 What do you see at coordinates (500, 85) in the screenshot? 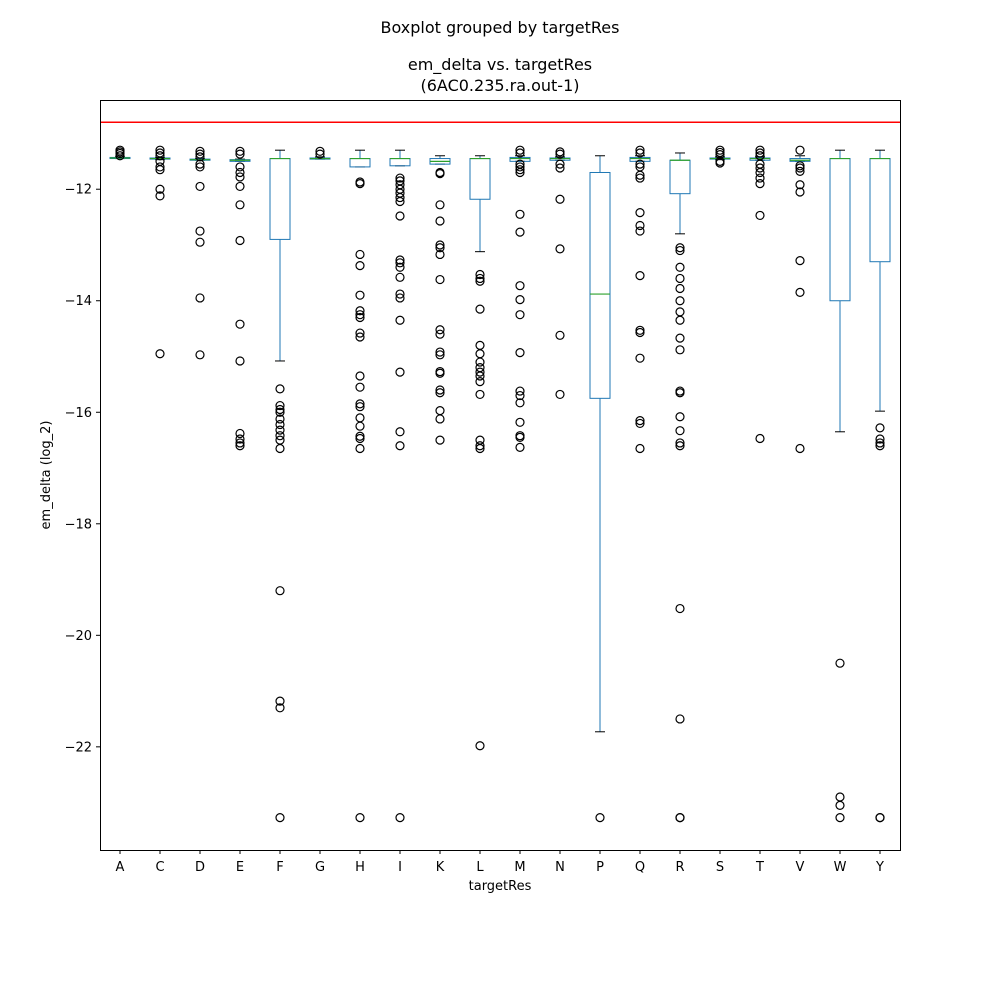
I see `chart-subtitle: (6AC0.235.ra.out-1)` at bounding box center [500, 85].